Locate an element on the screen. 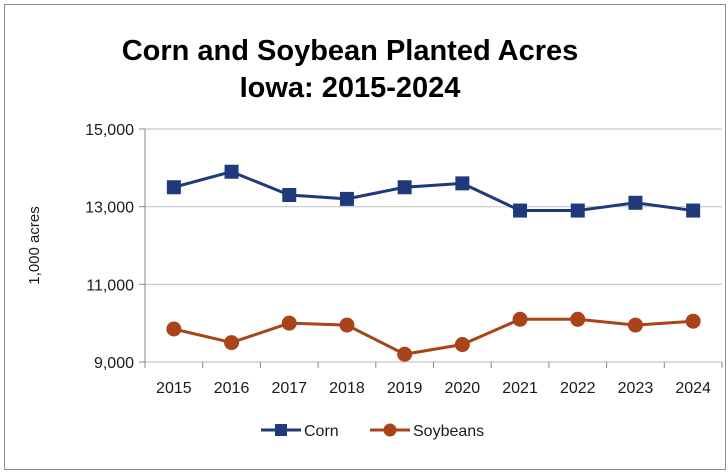  legend-label: Corn is located at coordinates (321, 431).